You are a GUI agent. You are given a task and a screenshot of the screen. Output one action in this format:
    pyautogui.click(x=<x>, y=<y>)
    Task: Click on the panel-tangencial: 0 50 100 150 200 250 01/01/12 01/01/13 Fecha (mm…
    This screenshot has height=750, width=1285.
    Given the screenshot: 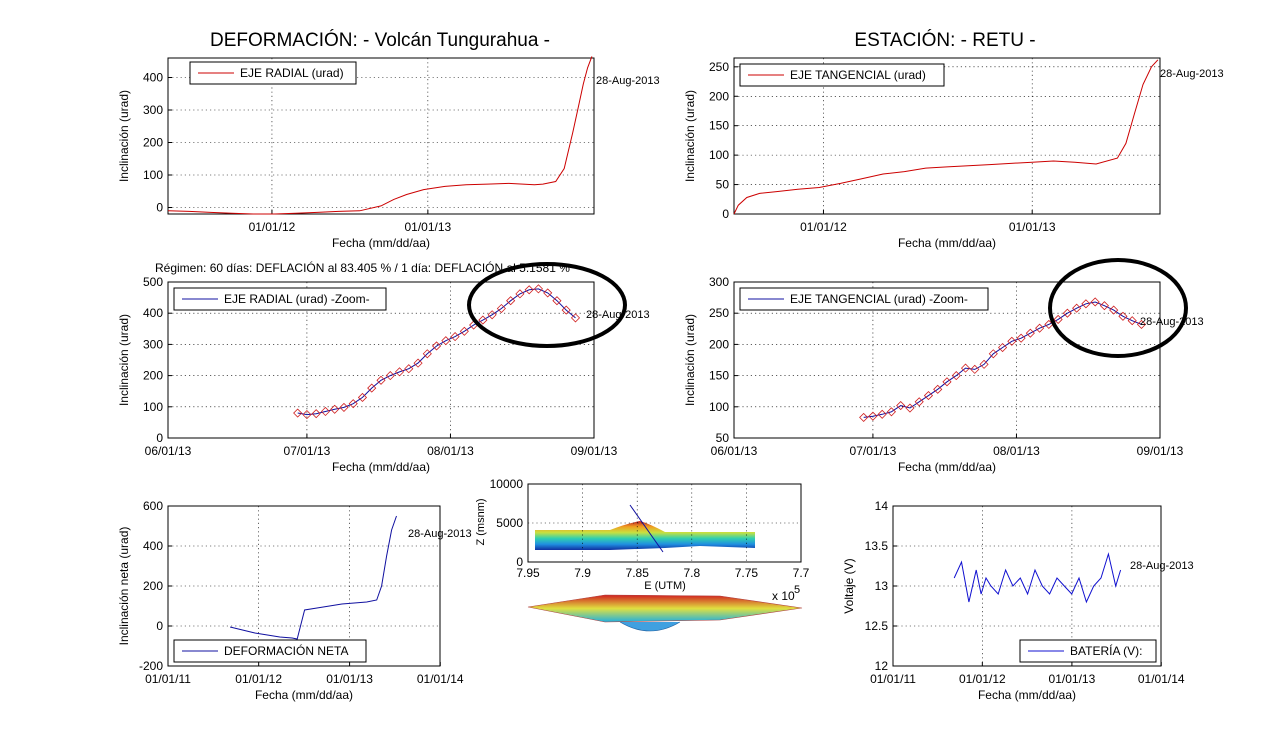 What is the action you would take?
    pyautogui.click(x=953, y=153)
    